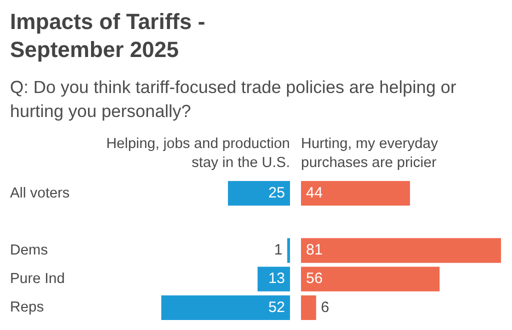 The height and width of the screenshot is (330, 512). Describe the element at coordinates (314, 279) in the screenshot. I see `data-label: 56` at that location.